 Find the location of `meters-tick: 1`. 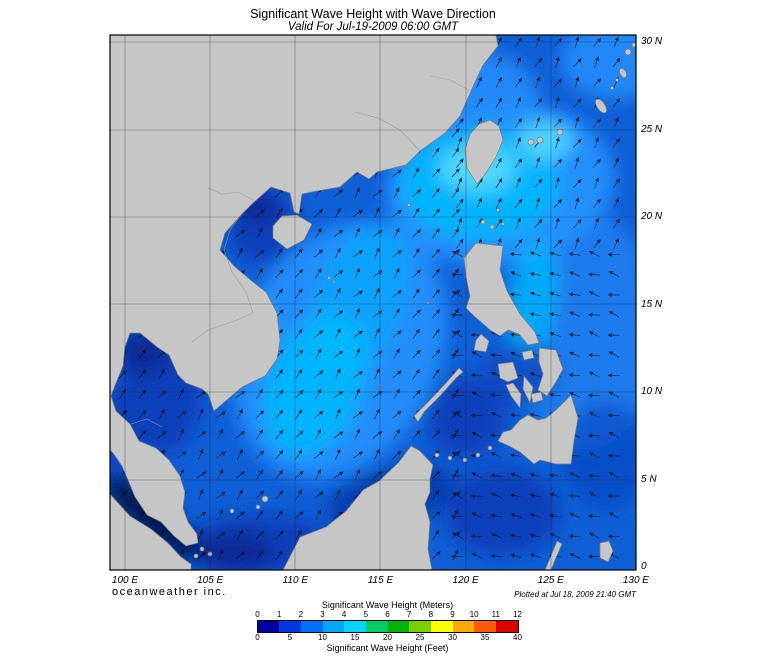

meters-tick: 1 is located at coordinates (279, 614).